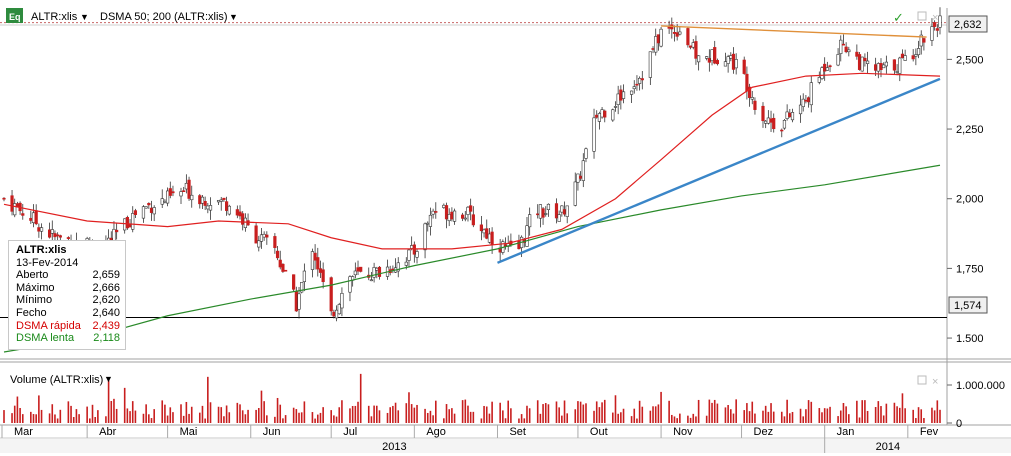  What do you see at coordinates (968, 306) in the screenshot?
I see `line-price-label: 1,574` at bounding box center [968, 306].